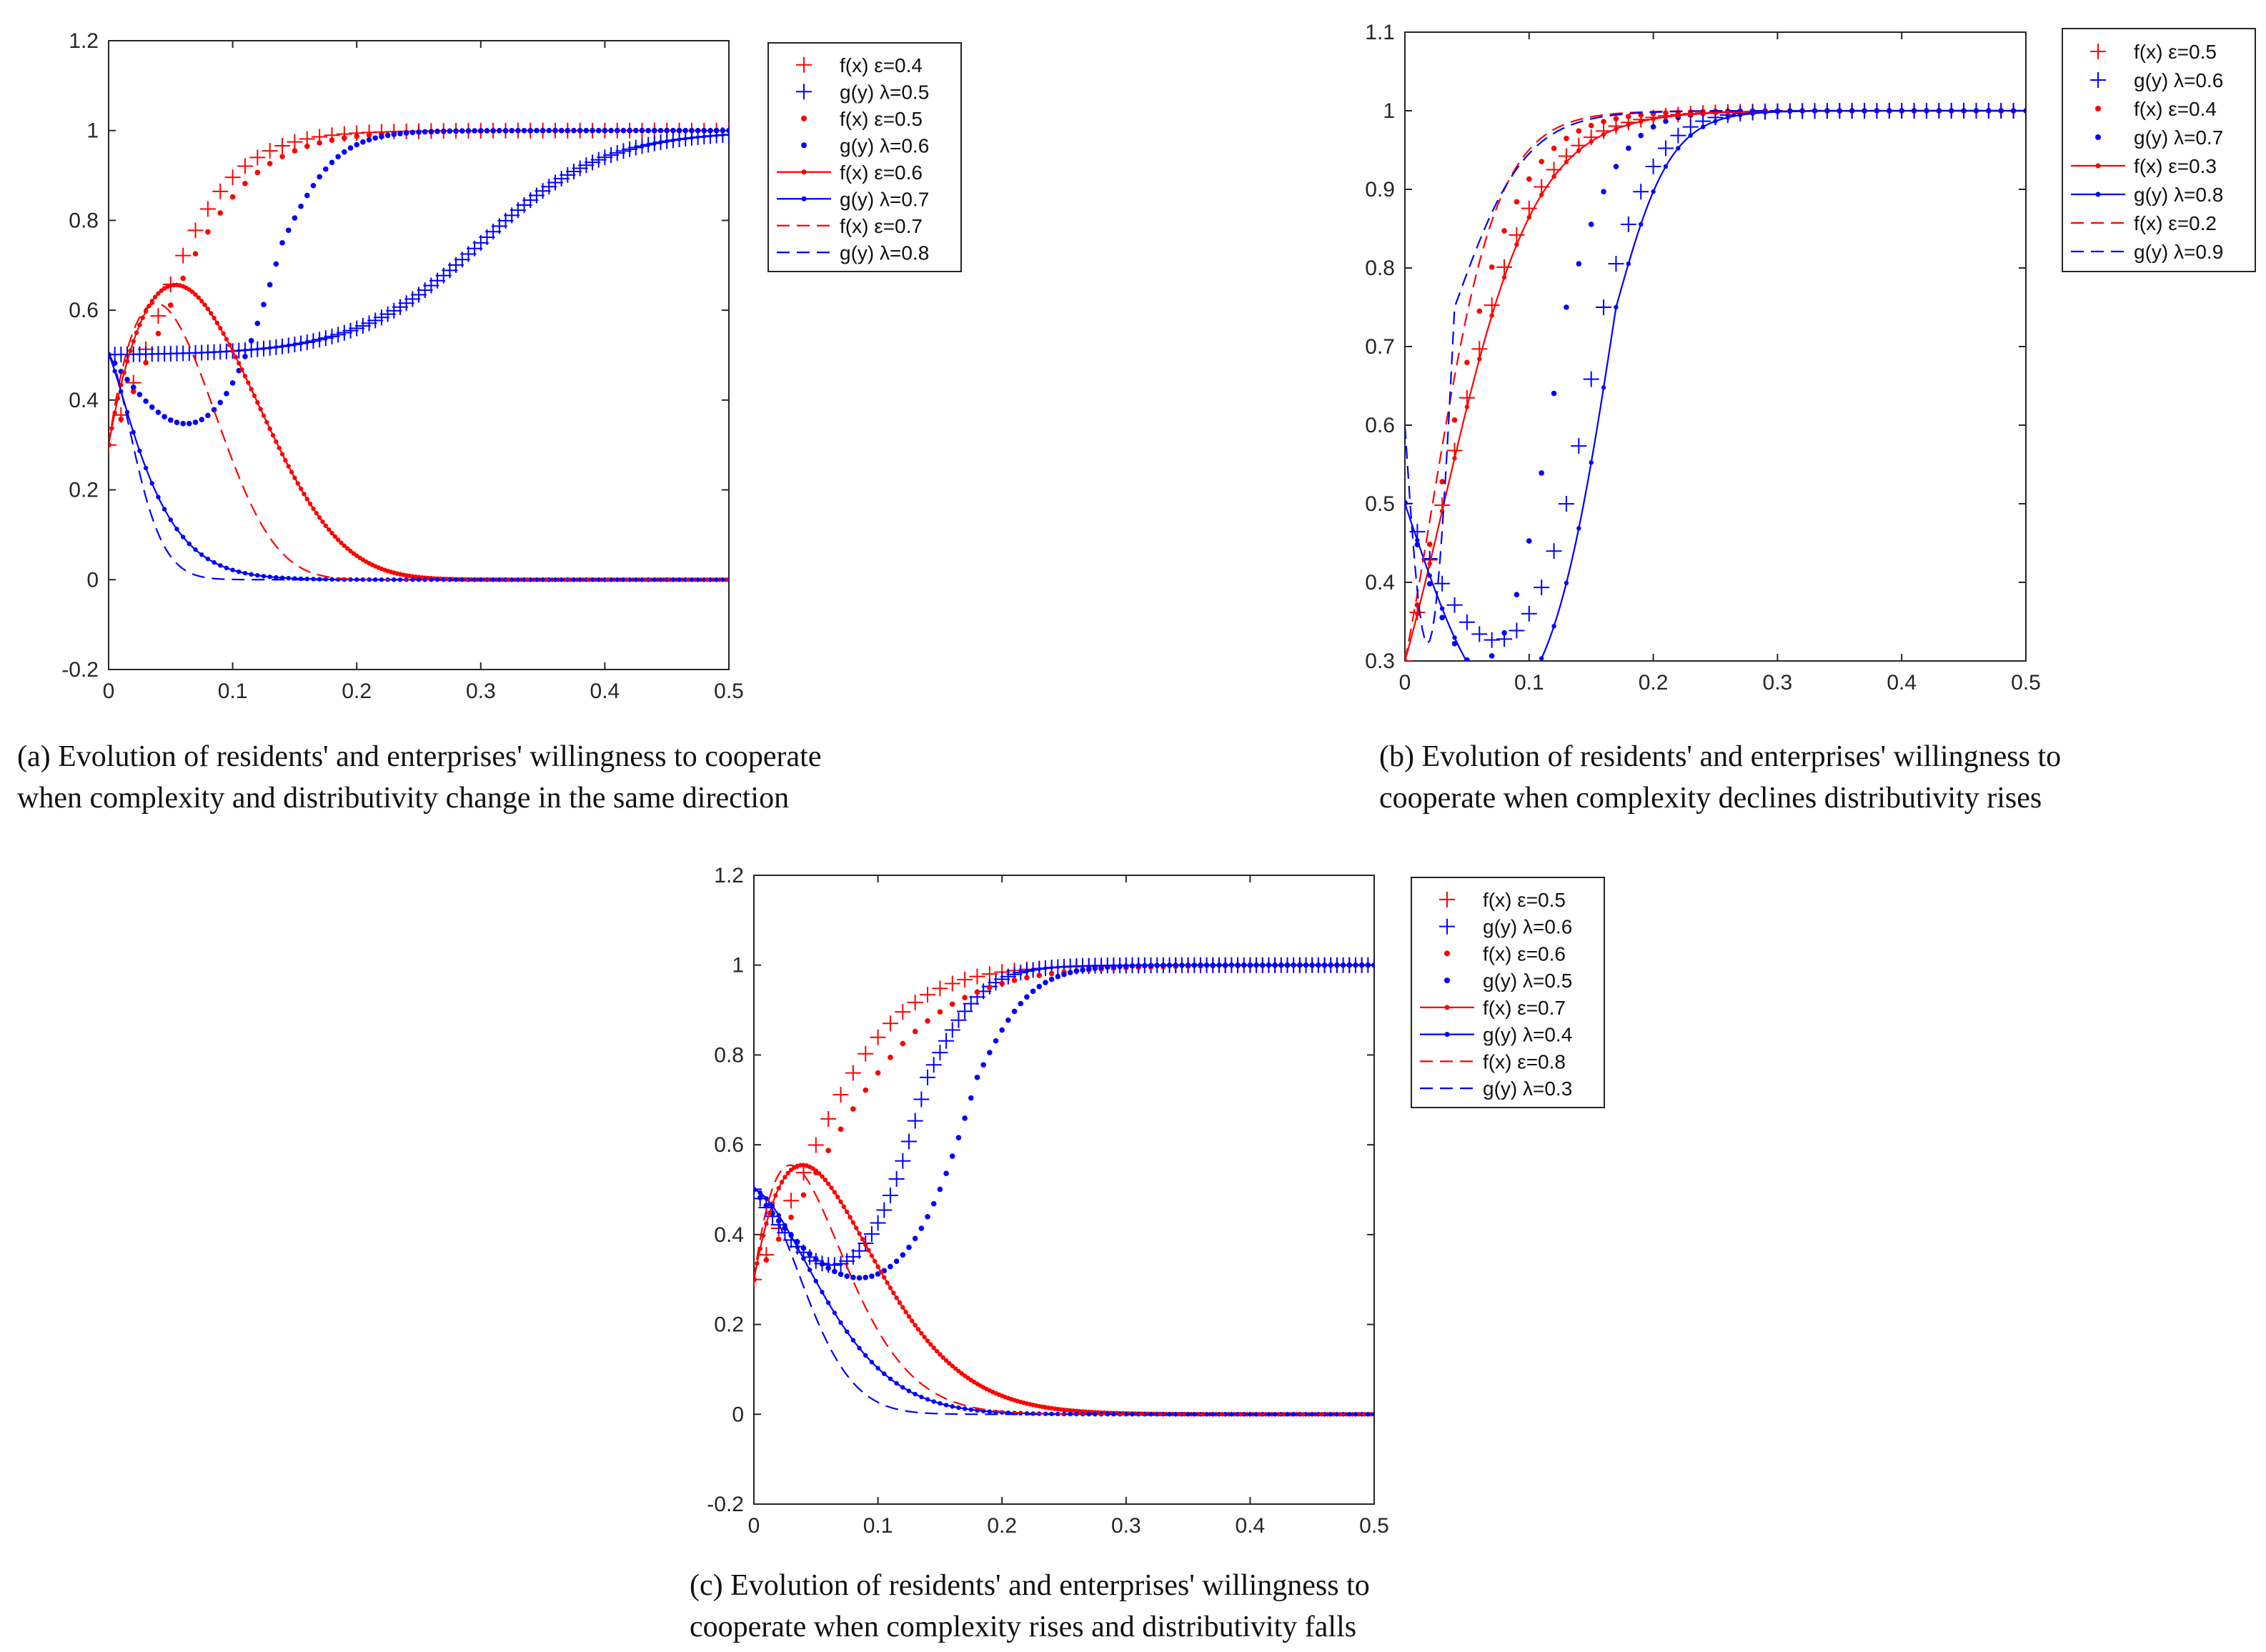 The width and height of the screenshot is (2266, 1652). What do you see at coordinates (885, 92) in the screenshot?
I see `legend-label-a-1: g(y) λ=0.5` at bounding box center [885, 92].